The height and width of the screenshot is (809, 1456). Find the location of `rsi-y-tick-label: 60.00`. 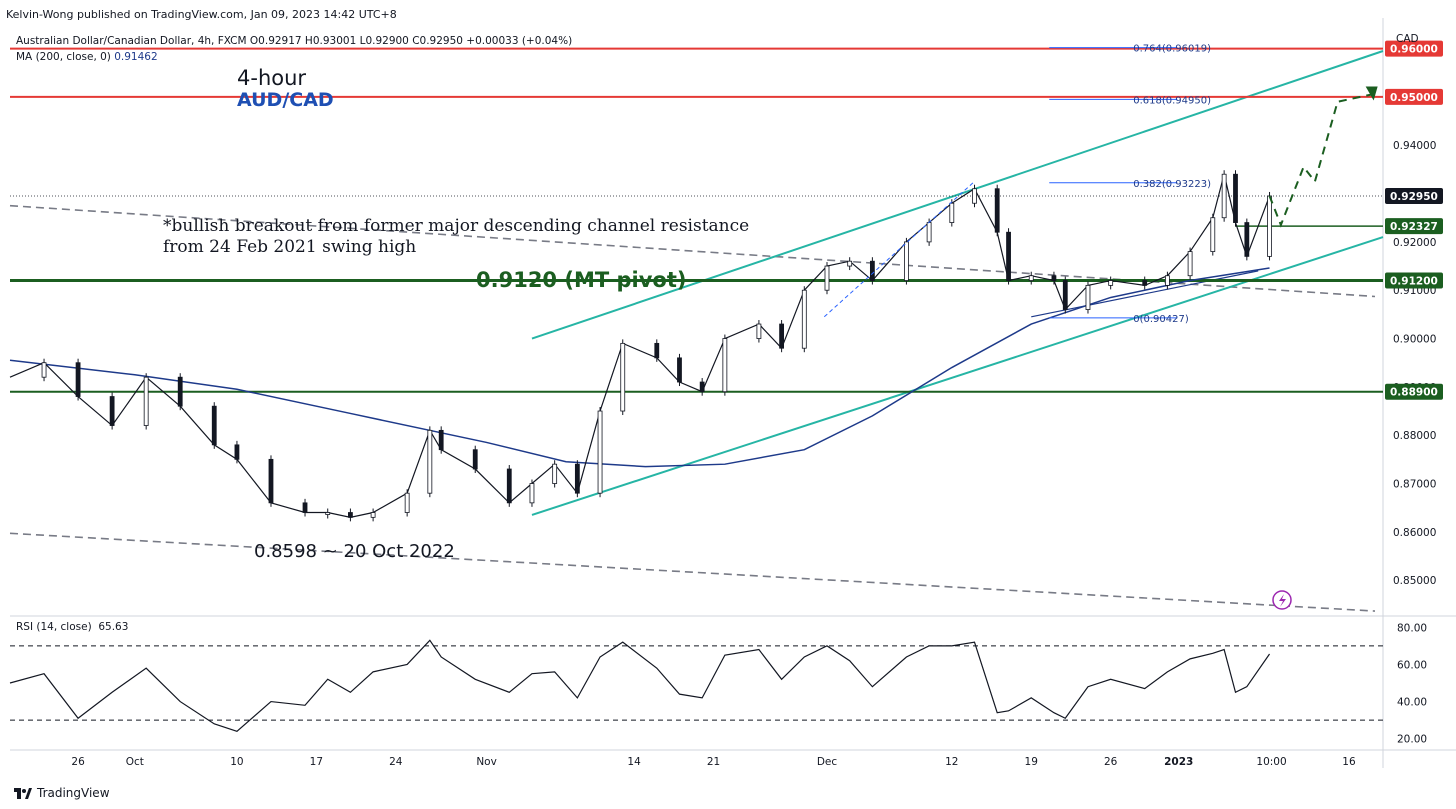

rsi-y-tick-label: 60.00 is located at coordinates (1412, 665).